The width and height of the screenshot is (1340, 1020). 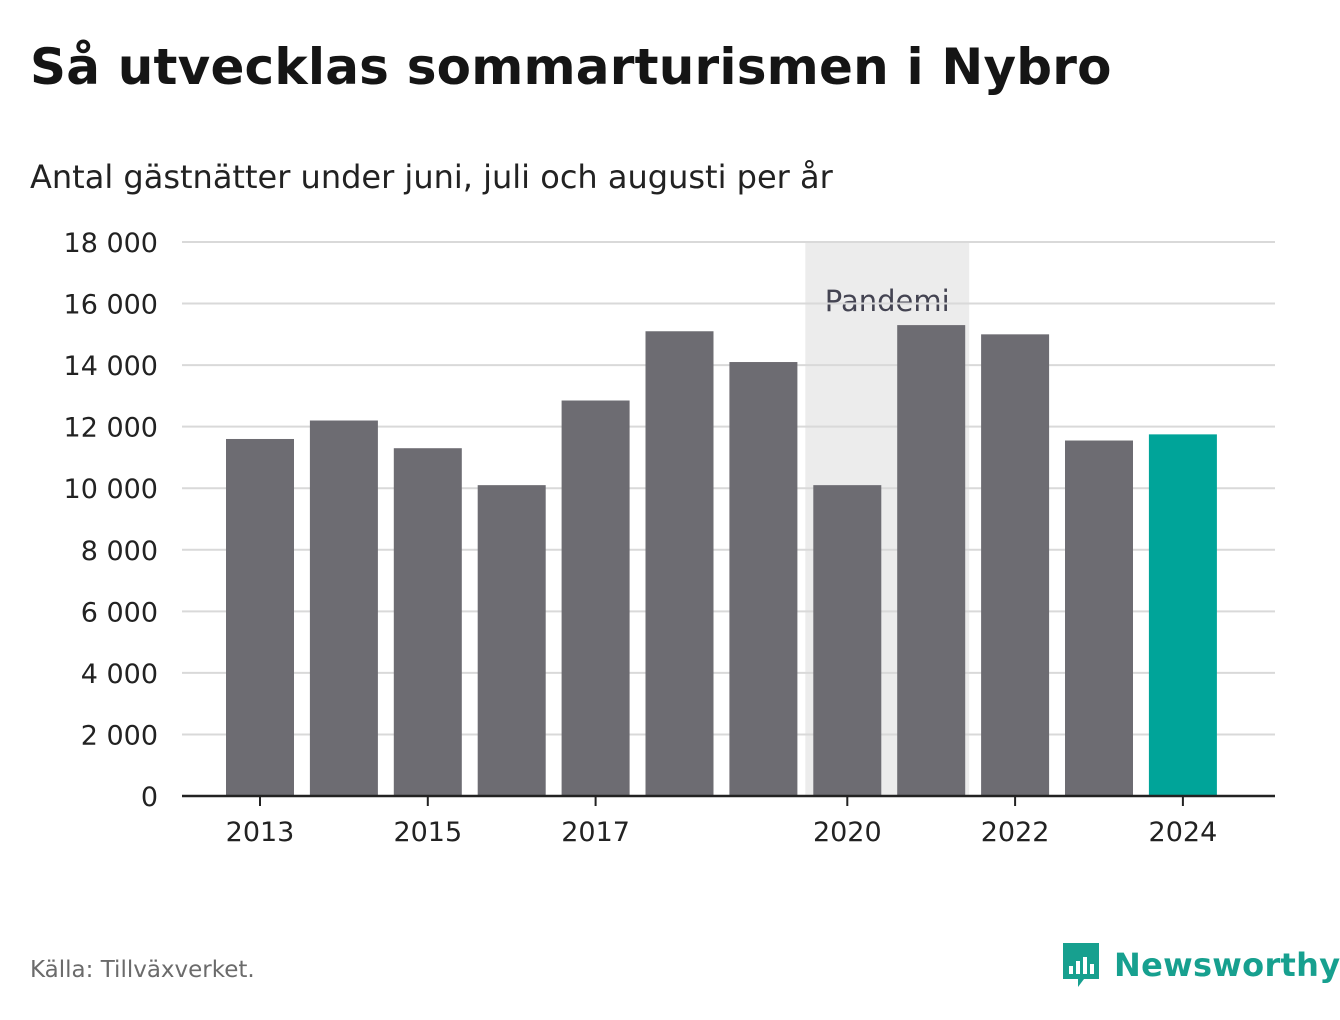 I want to click on y-tick-label: 18 000, so click(x=111, y=243).